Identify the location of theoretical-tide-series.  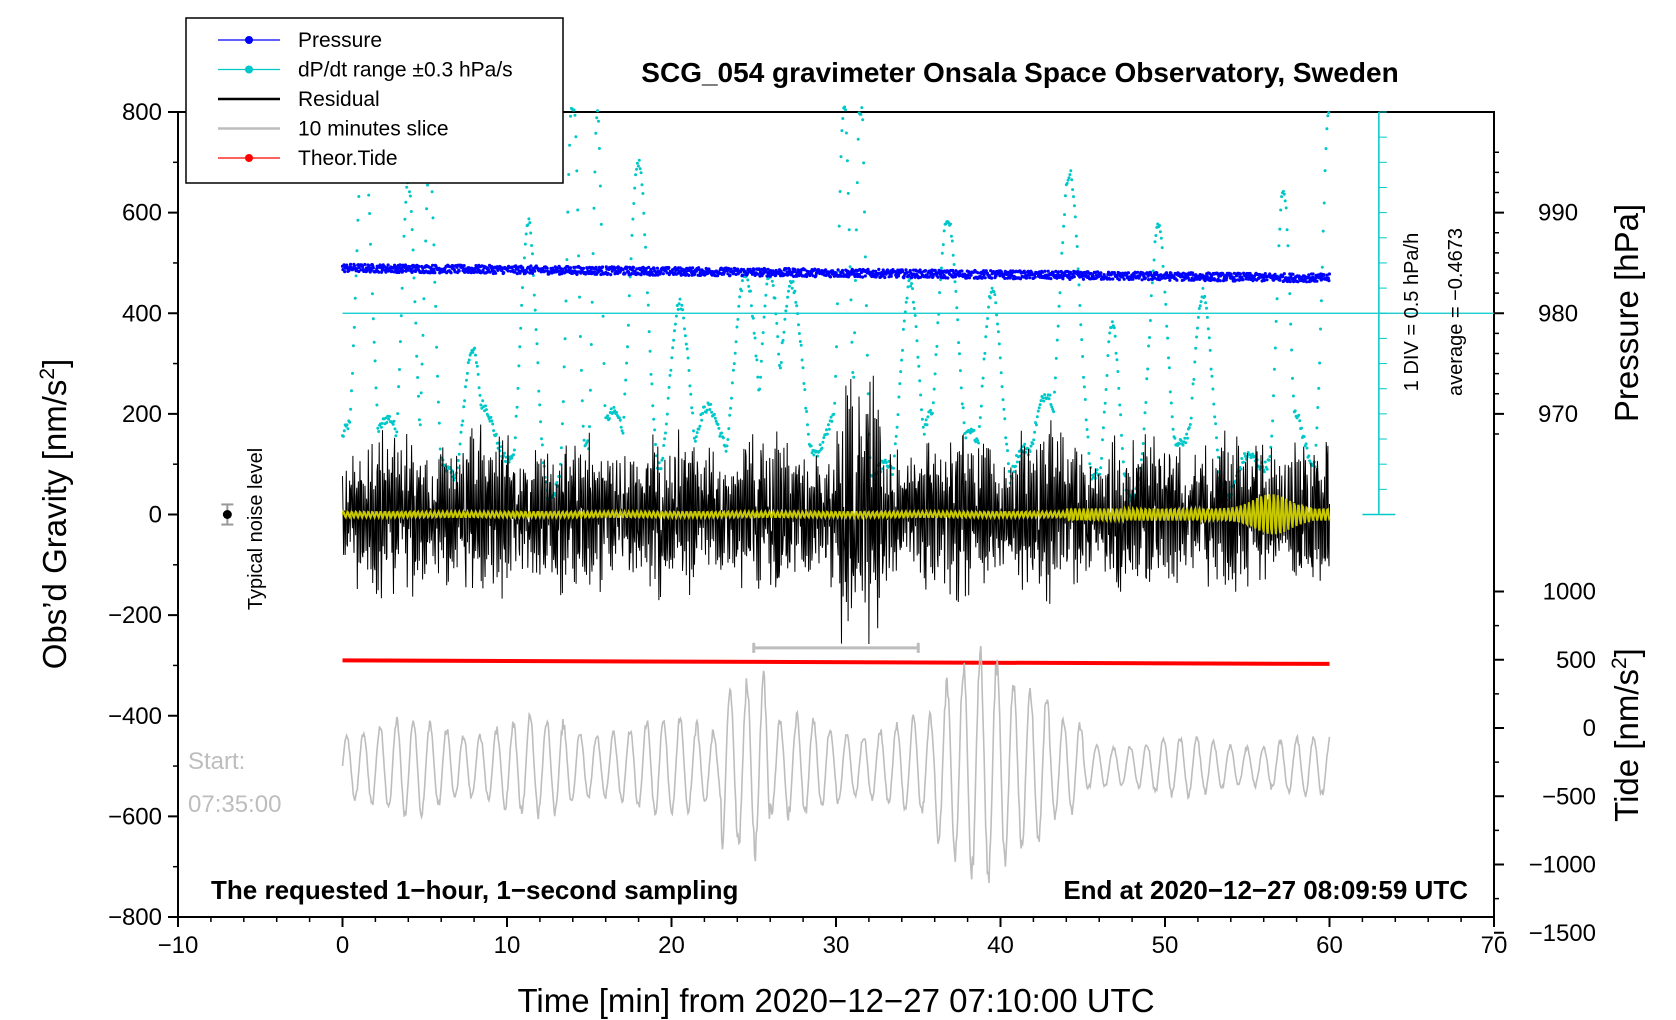
(836, 662).